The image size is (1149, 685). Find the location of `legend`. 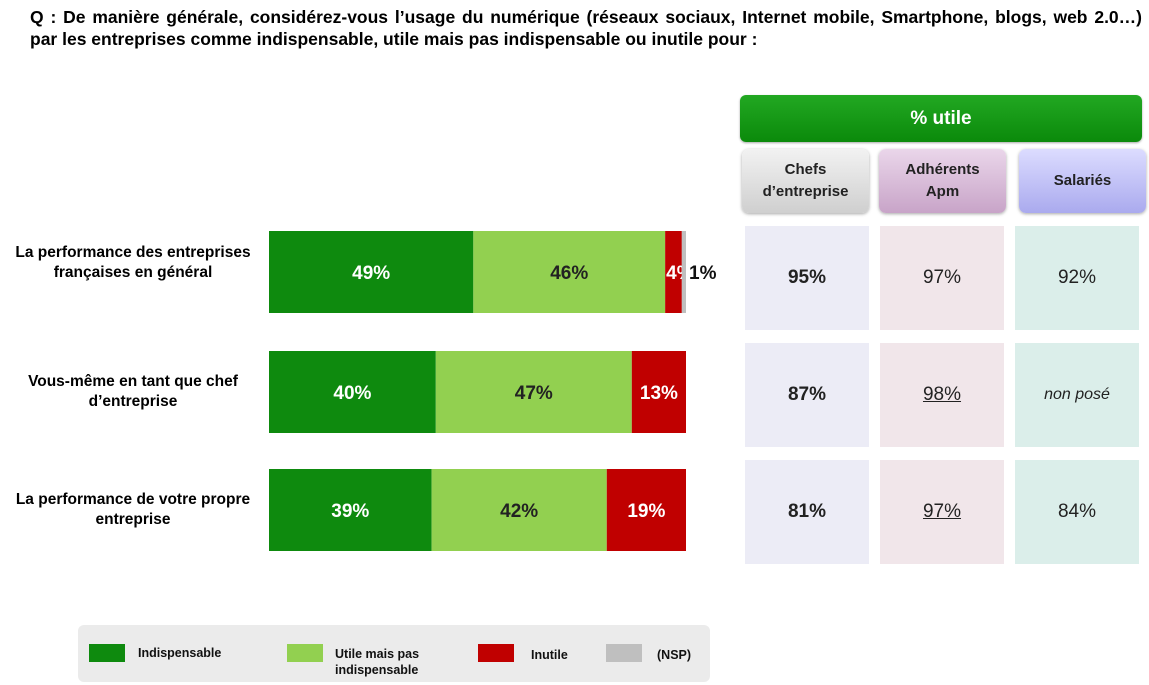

legend is located at coordinates (394, 653).